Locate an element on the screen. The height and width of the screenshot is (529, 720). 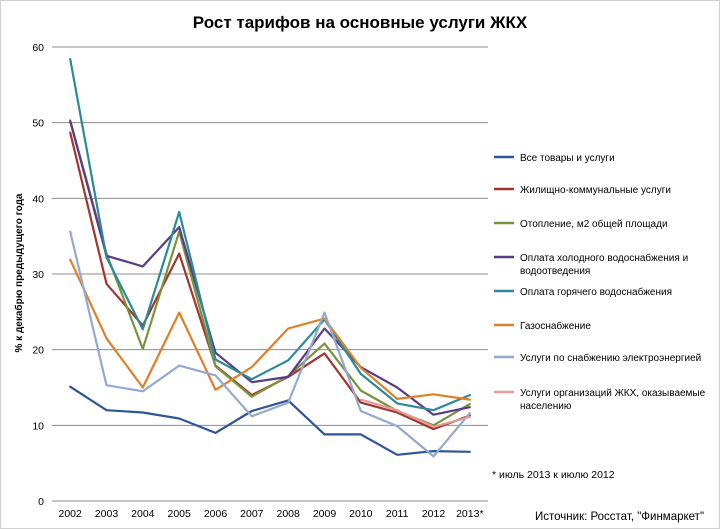
legend-label: Жилищно-коммунальные услуги is located at coordinates (595, 190).